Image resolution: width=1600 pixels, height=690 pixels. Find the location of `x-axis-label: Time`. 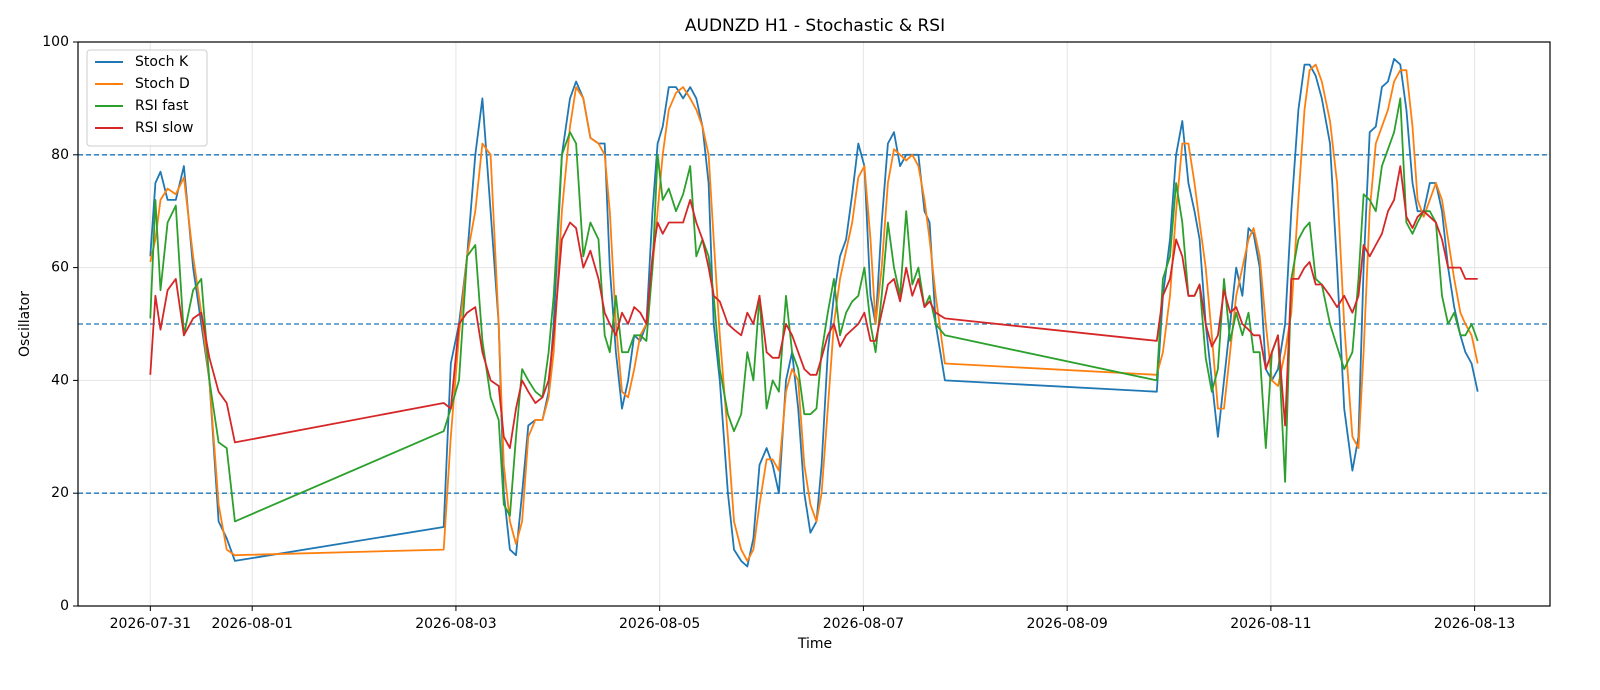

x-axis-label: Time is located at coordinates (814, 644).